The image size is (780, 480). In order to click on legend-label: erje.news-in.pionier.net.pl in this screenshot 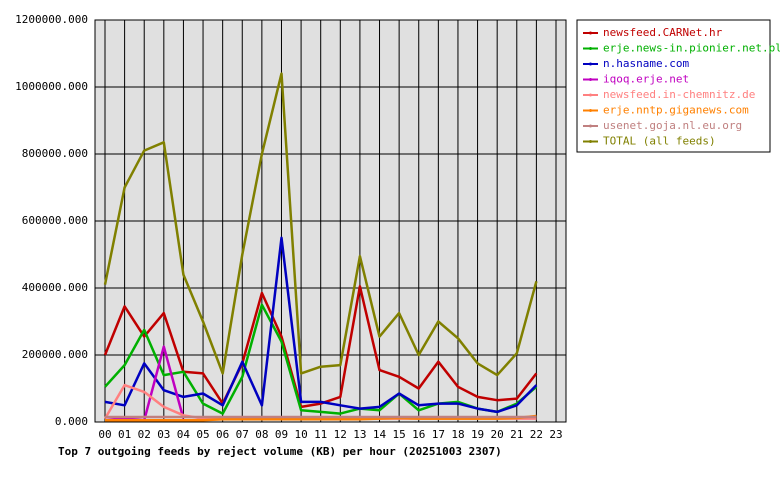, I will do `click(691, 48)`.